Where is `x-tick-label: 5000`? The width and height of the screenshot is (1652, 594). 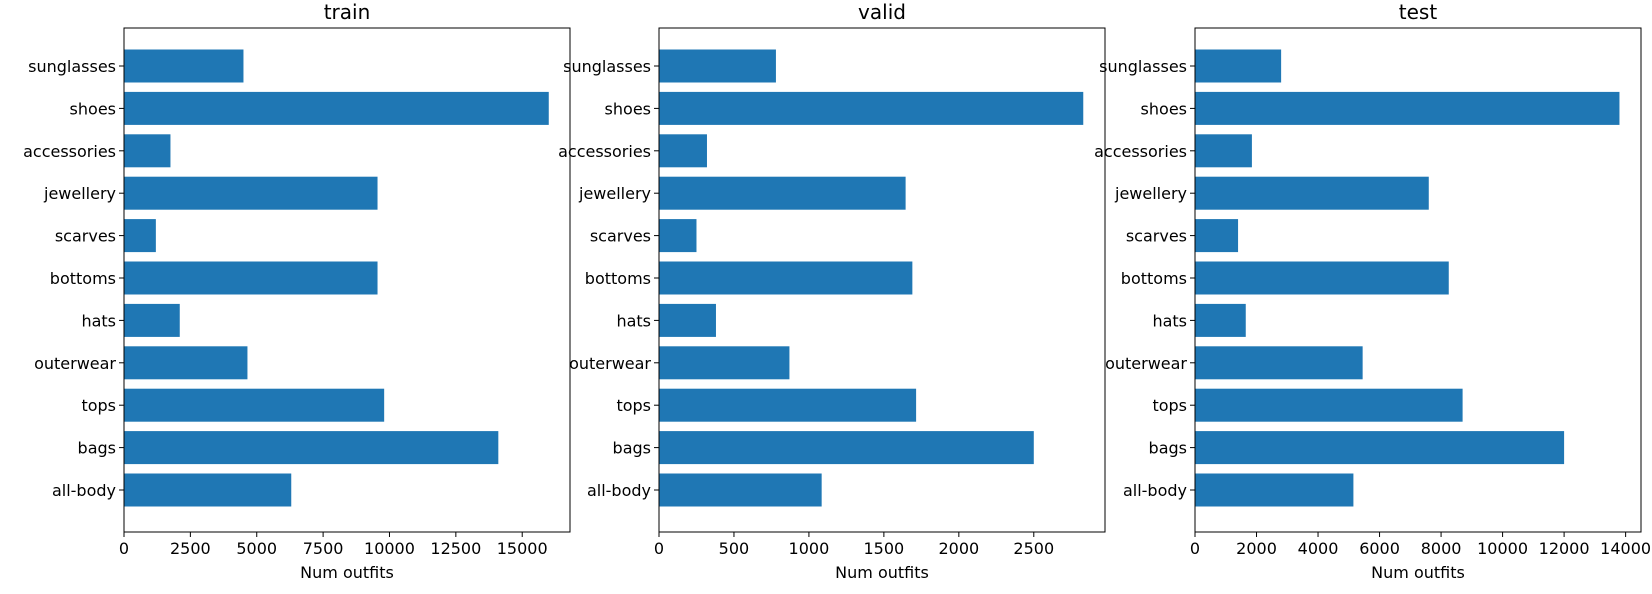 x-tick-label: 5000 is located at coordinates (256, 548).